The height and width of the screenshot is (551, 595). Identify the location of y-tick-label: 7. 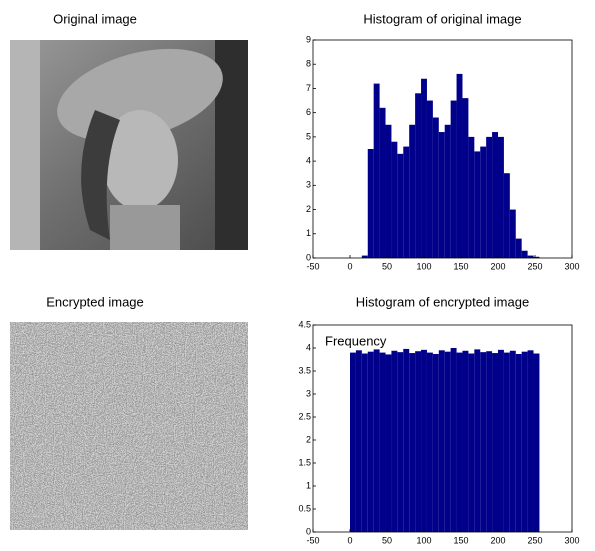
(308, 88).